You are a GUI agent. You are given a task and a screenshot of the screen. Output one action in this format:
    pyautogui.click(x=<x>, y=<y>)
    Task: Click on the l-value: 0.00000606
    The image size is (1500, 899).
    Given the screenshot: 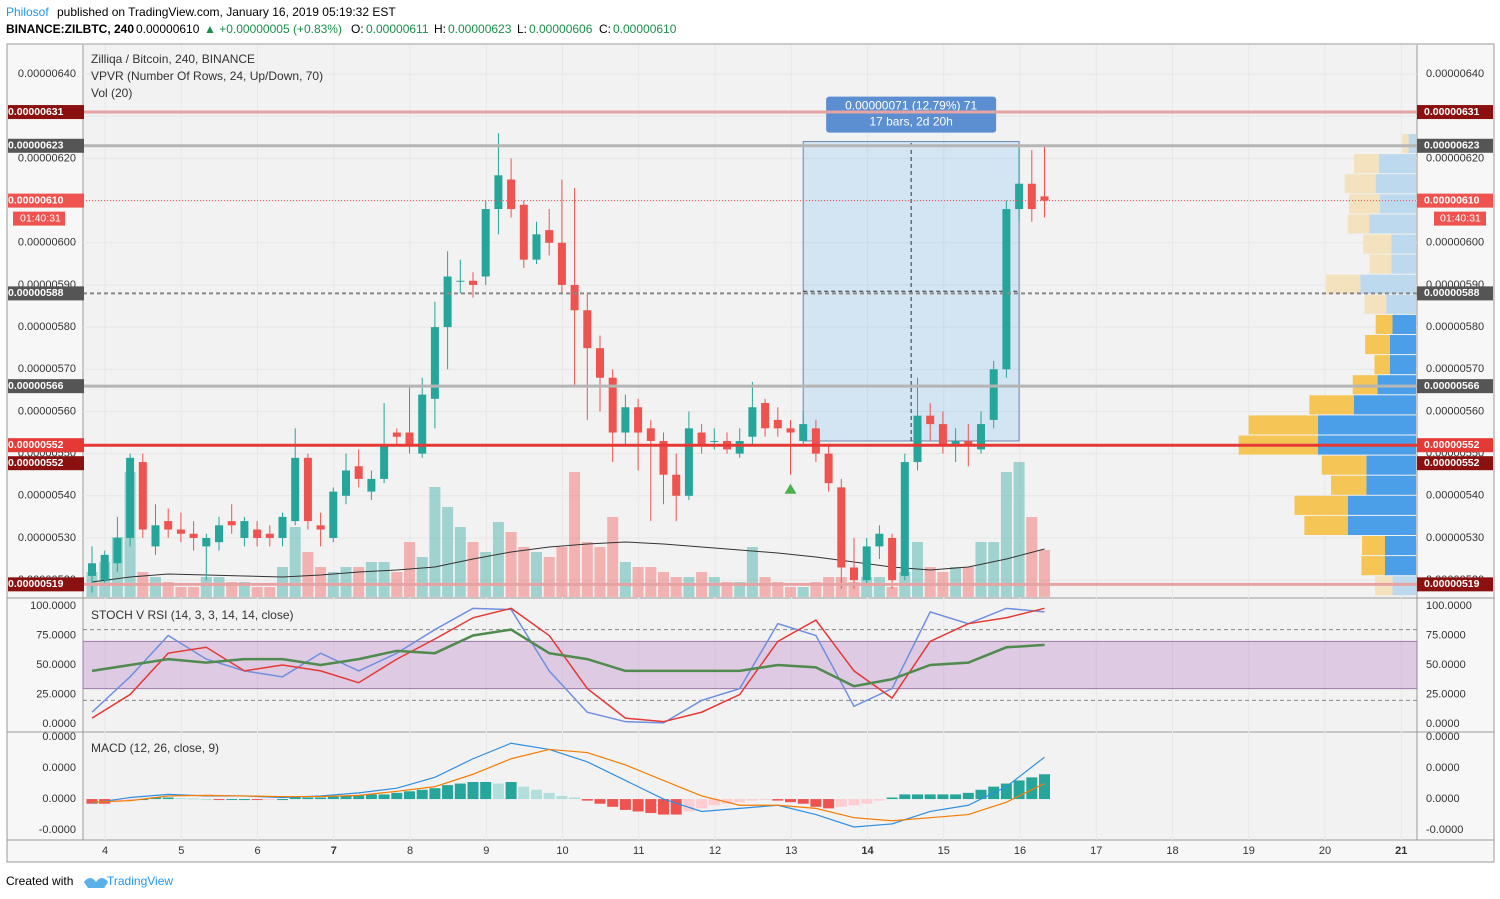 What is the action you would take?
    pyautogui.click(x=561, y=29)
    